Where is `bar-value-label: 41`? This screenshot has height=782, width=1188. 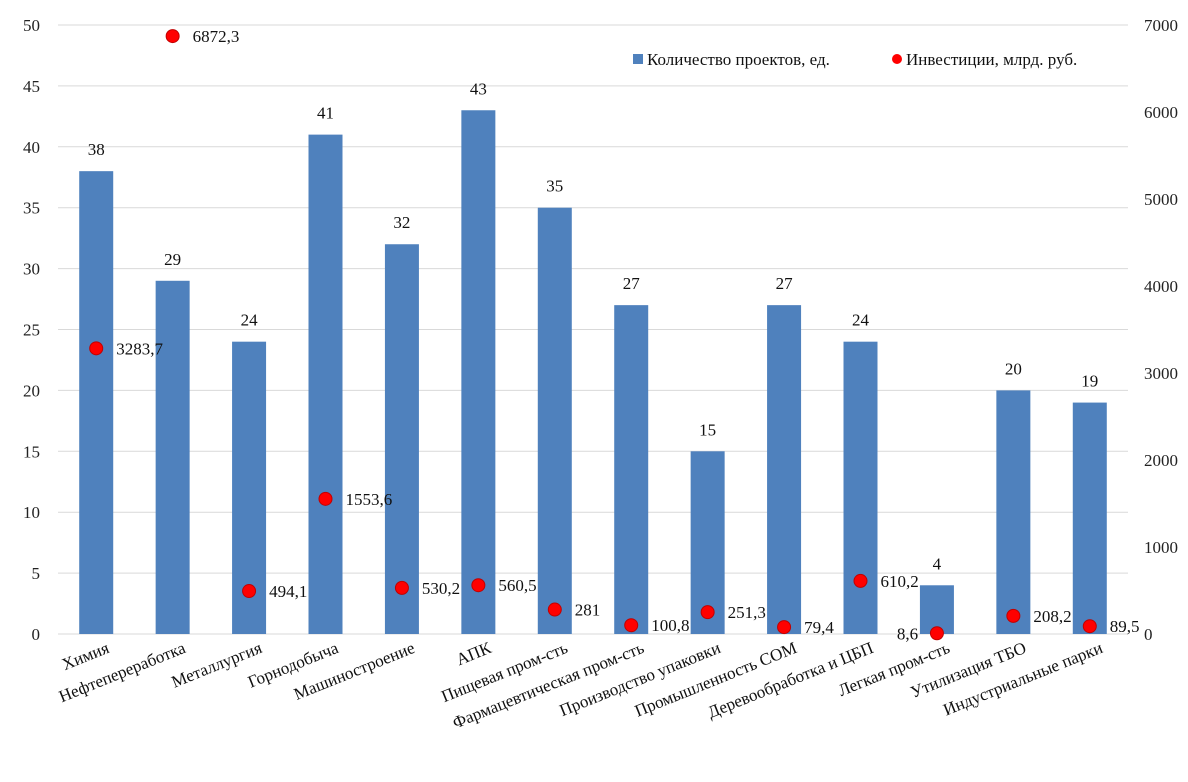
bar-value-label: 41 is located at coordinates (325, 113).